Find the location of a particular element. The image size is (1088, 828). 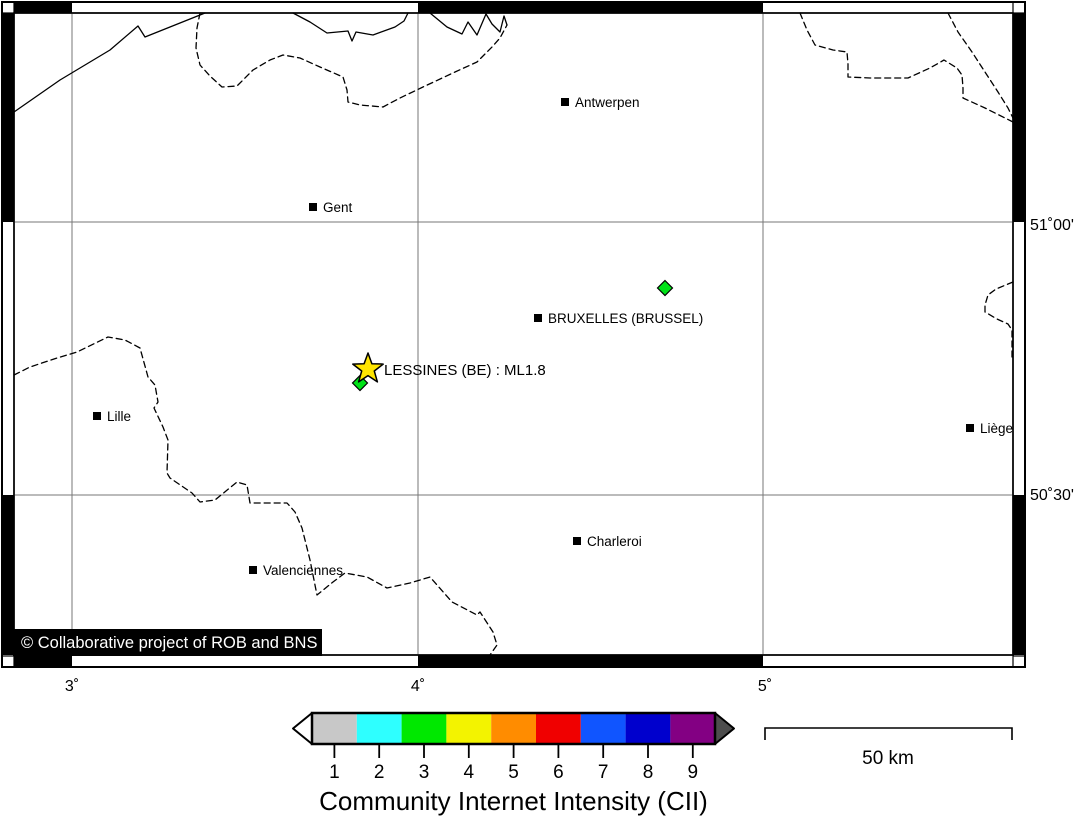

colorbar-title: Community Internet Intensity (CII) is located at coordinates (513, 801).